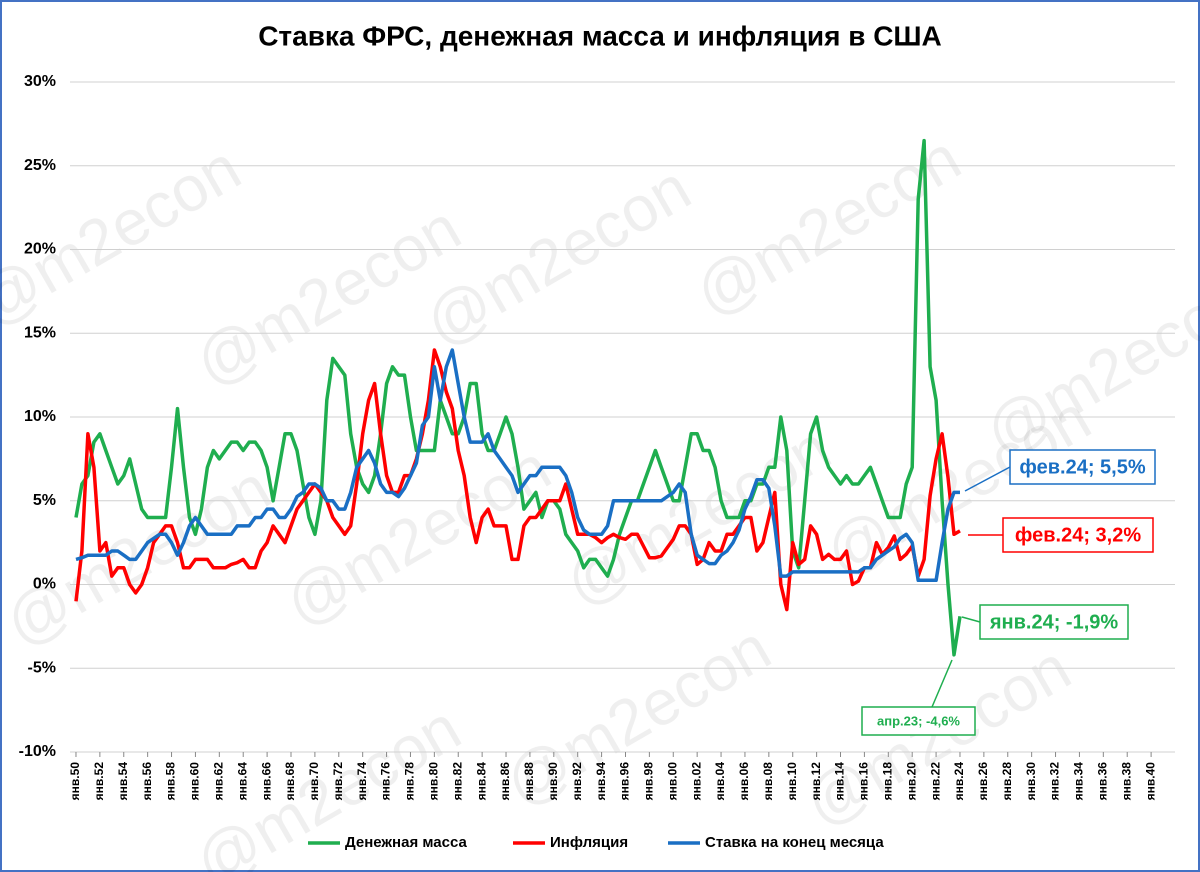 Image resolution: width=1200 pixels, height=872 pixels. I want to click on x-tick-label: янв.74, so click(362, 781).